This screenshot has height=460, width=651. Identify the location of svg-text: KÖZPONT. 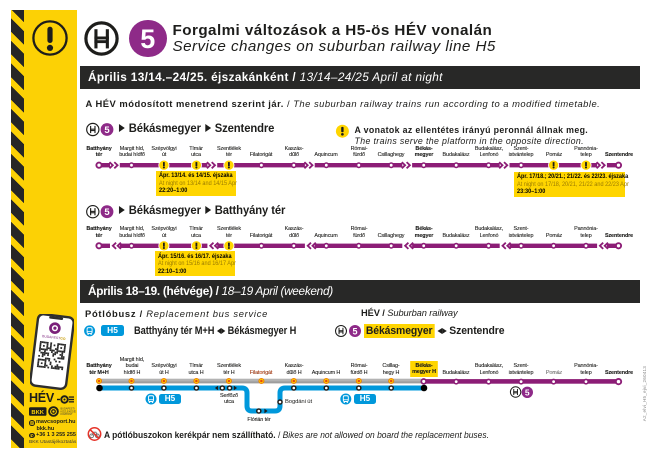
(67, 414).